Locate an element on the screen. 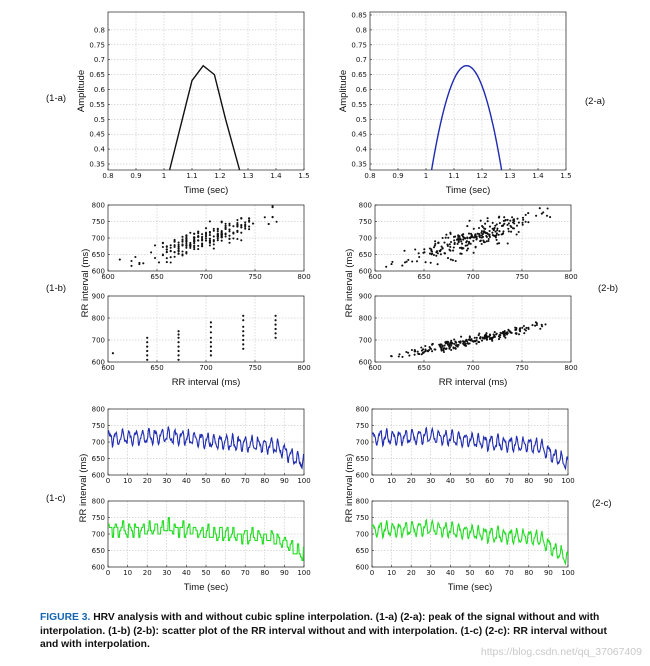  x-tick-label: 0.9 is located at coordinates (397, 176).